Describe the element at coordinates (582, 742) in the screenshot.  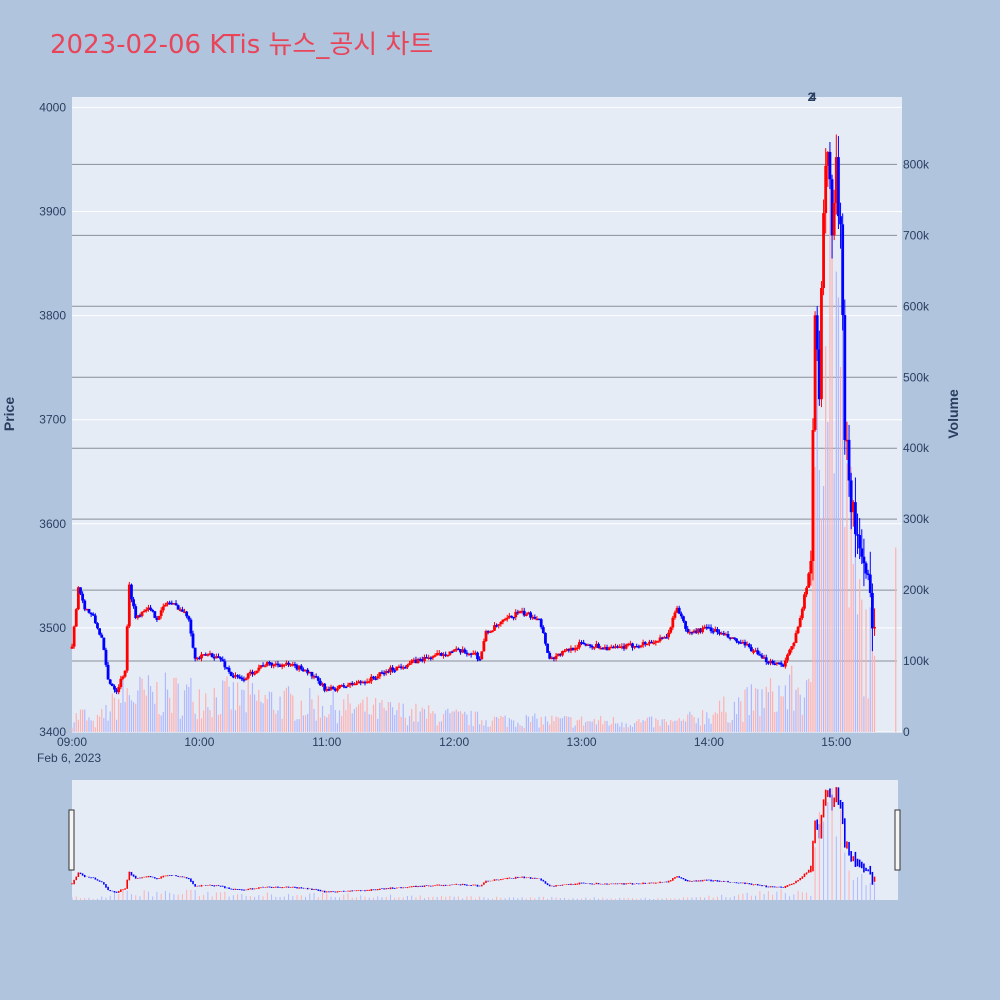
I see `time-tick-label: 13:00` at that location.